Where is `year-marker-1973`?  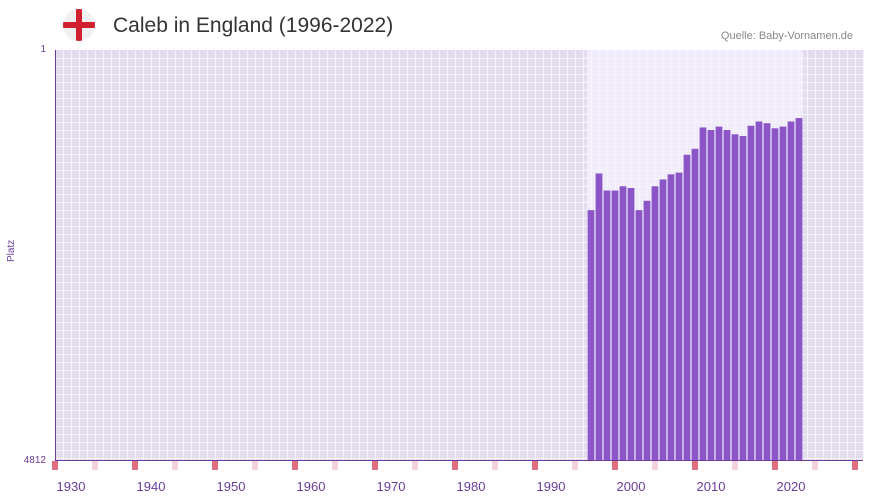
year-marker-1973 is located at coordinates (415, 465).